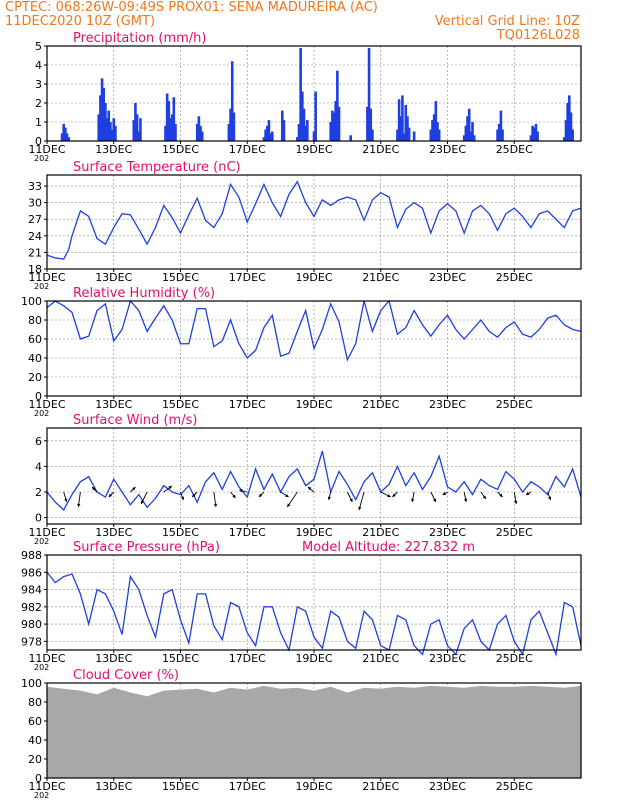  What do you see at coordinates (361, 501) in the screenshot?
I see `wind-vector-arrow` at bounding box center [361, 501].